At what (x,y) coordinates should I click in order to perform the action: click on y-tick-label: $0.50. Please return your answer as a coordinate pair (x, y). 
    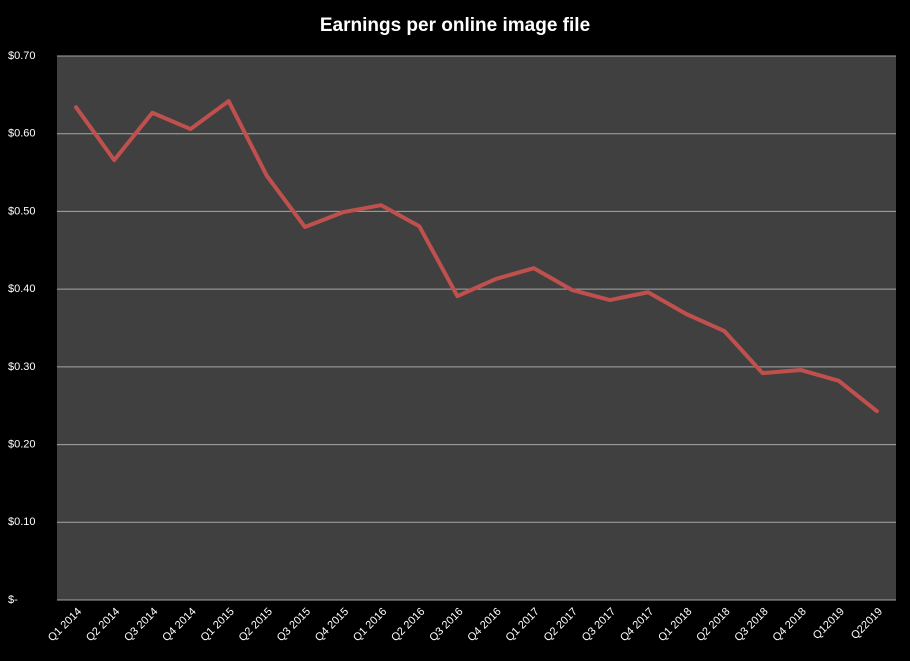
    Looking at the image, I should click on (22, 211).